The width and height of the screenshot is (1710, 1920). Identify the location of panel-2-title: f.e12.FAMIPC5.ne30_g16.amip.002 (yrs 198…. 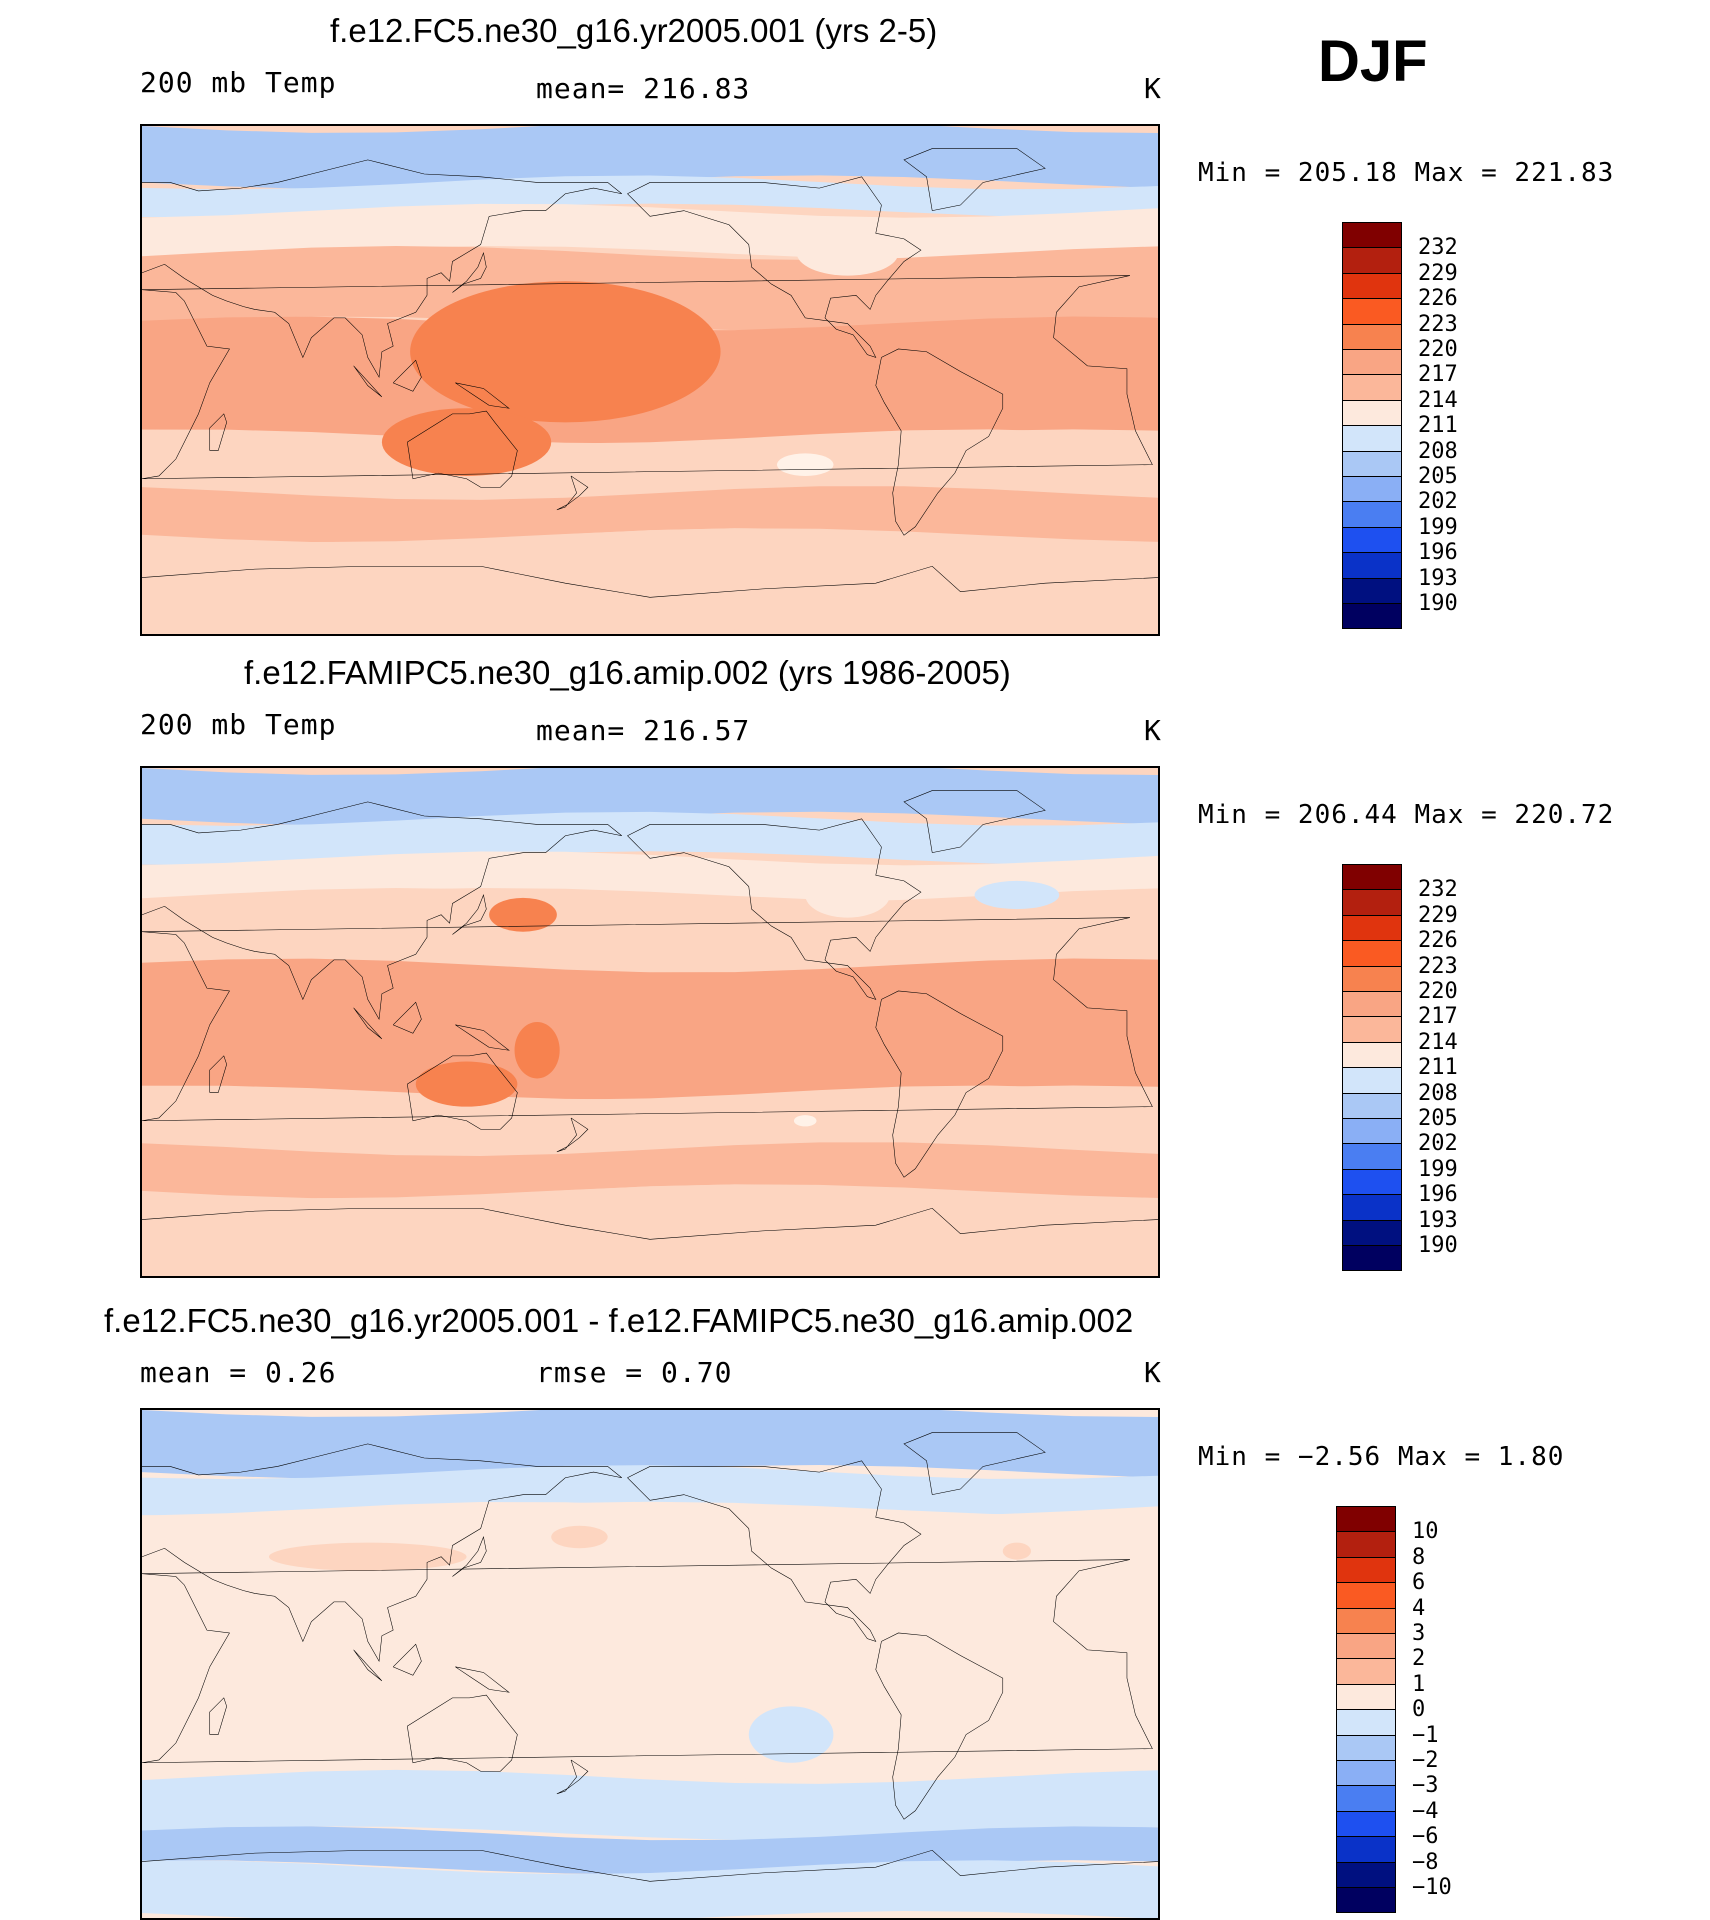
(627, 672).